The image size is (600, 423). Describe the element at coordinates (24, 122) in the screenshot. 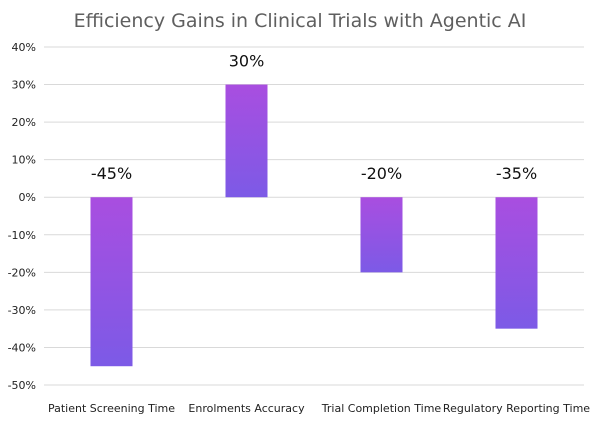

I see `y-tick-label: 20%` at that location.